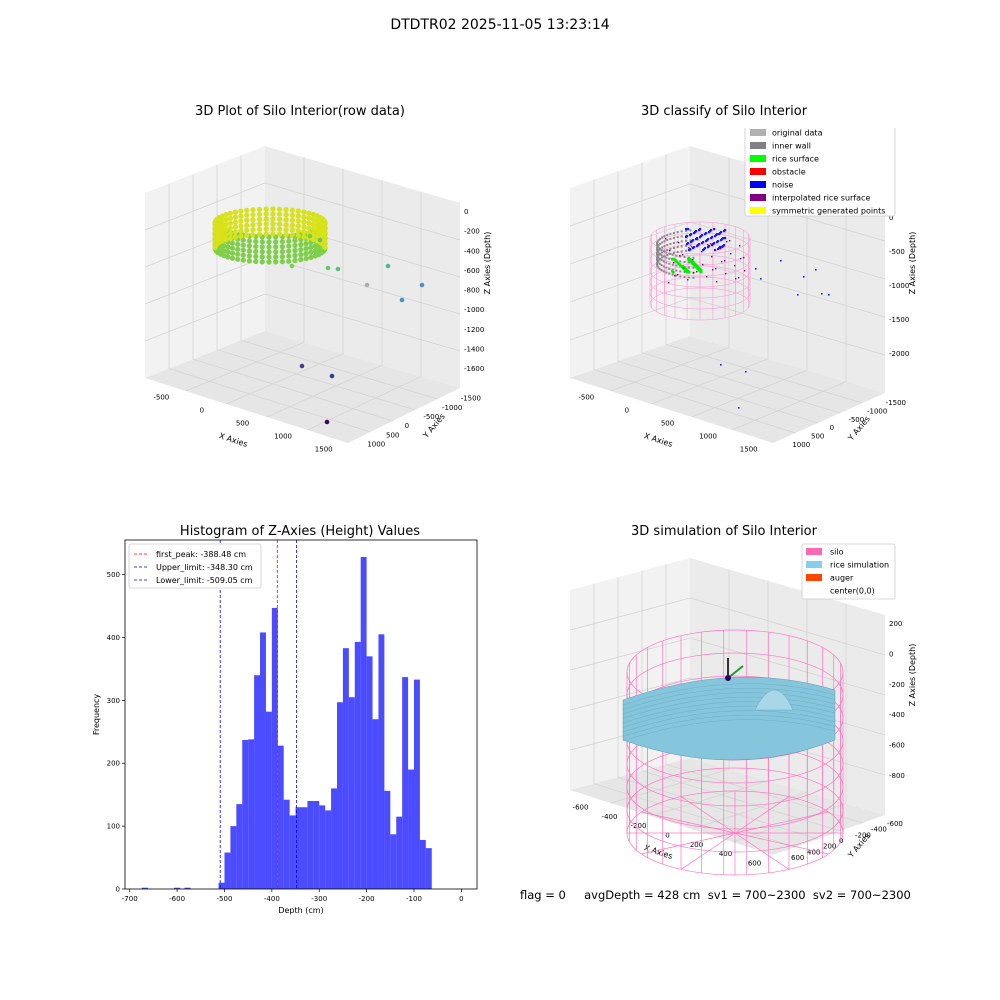  What do you see at coordinates (500, 25) in the screenshot?
I see `figure-title: DTDTR02 2025-11-05 13:23:14` at bounding box center [500, 25].